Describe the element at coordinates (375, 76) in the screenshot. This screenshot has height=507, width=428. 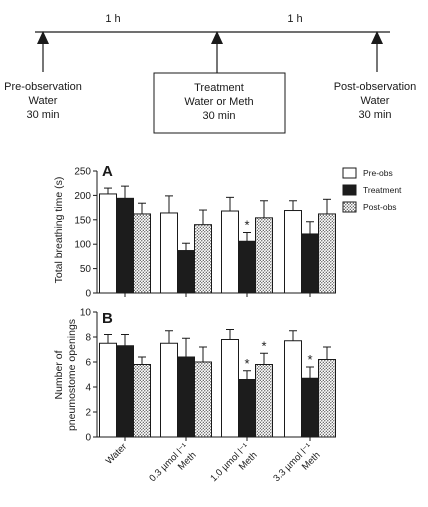
I see `post-observation-marker: Post-observation Water 30 min` at that location.